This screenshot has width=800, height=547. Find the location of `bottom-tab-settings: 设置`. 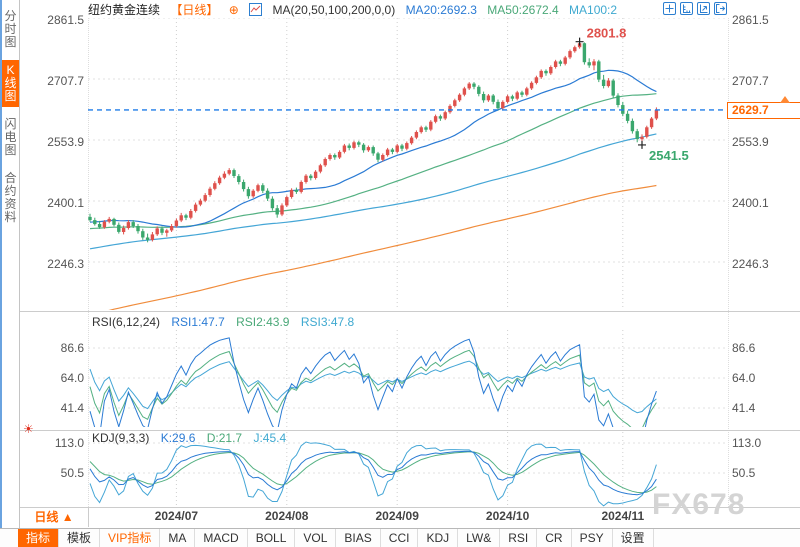

bottom-tab-settings: 设置 is located at coordinates (633, 538).